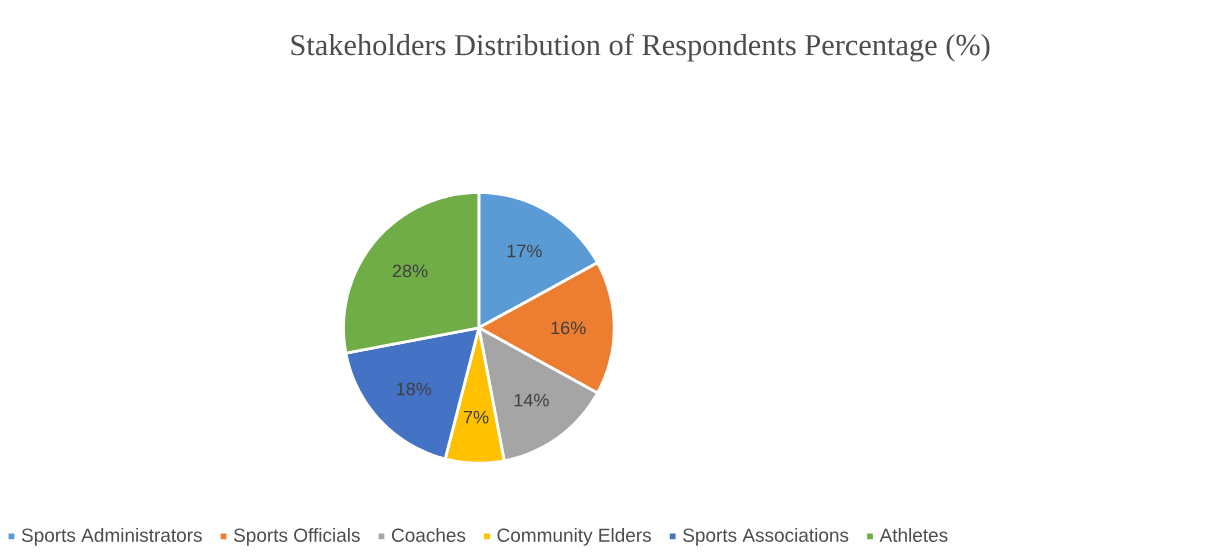  I want to click on data-label: 17%, so click(524, 251).